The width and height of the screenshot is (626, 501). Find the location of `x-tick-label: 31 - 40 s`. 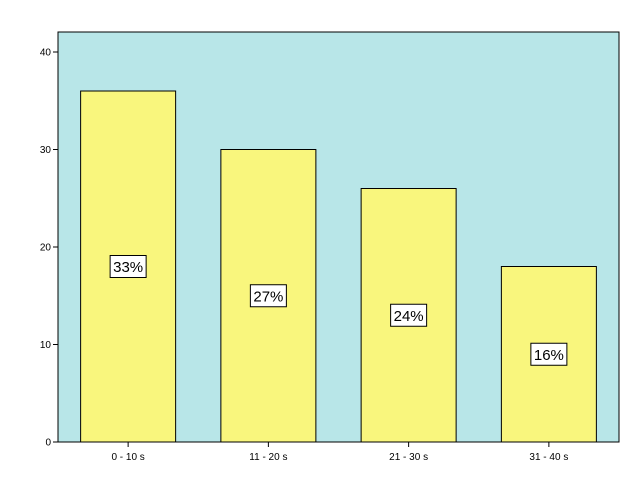

x-tick-label: 31 - 40 s is located at coordinates (548, 457).